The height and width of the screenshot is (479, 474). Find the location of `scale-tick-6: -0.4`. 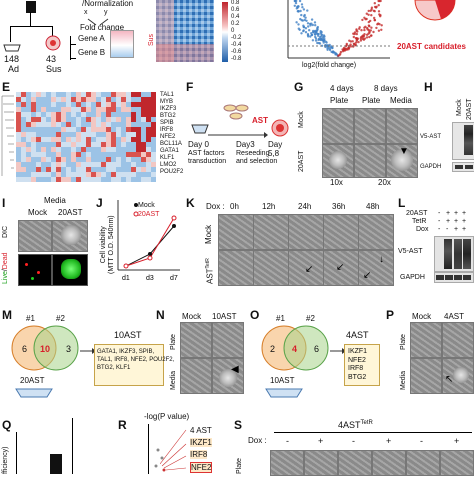

scale-tick-6: -0.4 is located at coordinates (236, 45).